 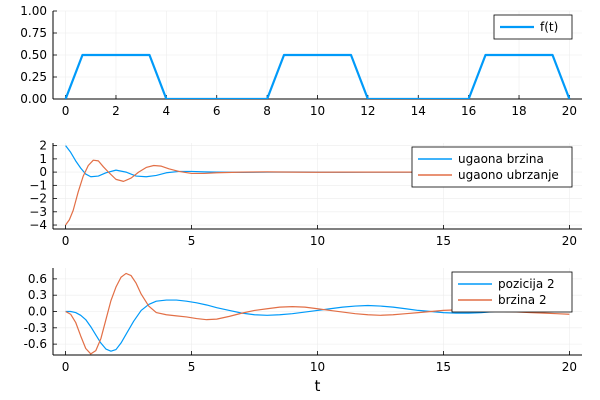 I want to click on x-tick-label: 4, so click(x=167, y=111).